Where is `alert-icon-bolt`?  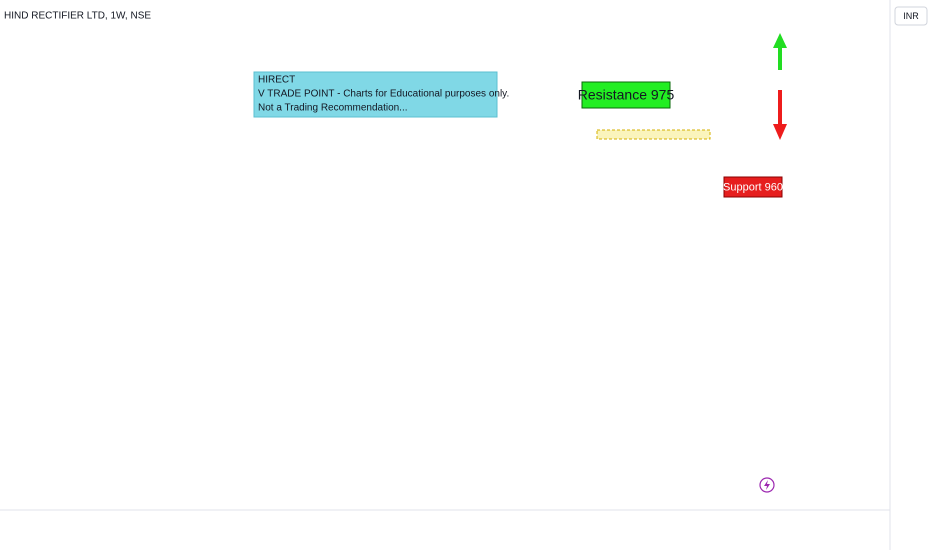
alert-icon-bolt is located at coordinates (767, 485).